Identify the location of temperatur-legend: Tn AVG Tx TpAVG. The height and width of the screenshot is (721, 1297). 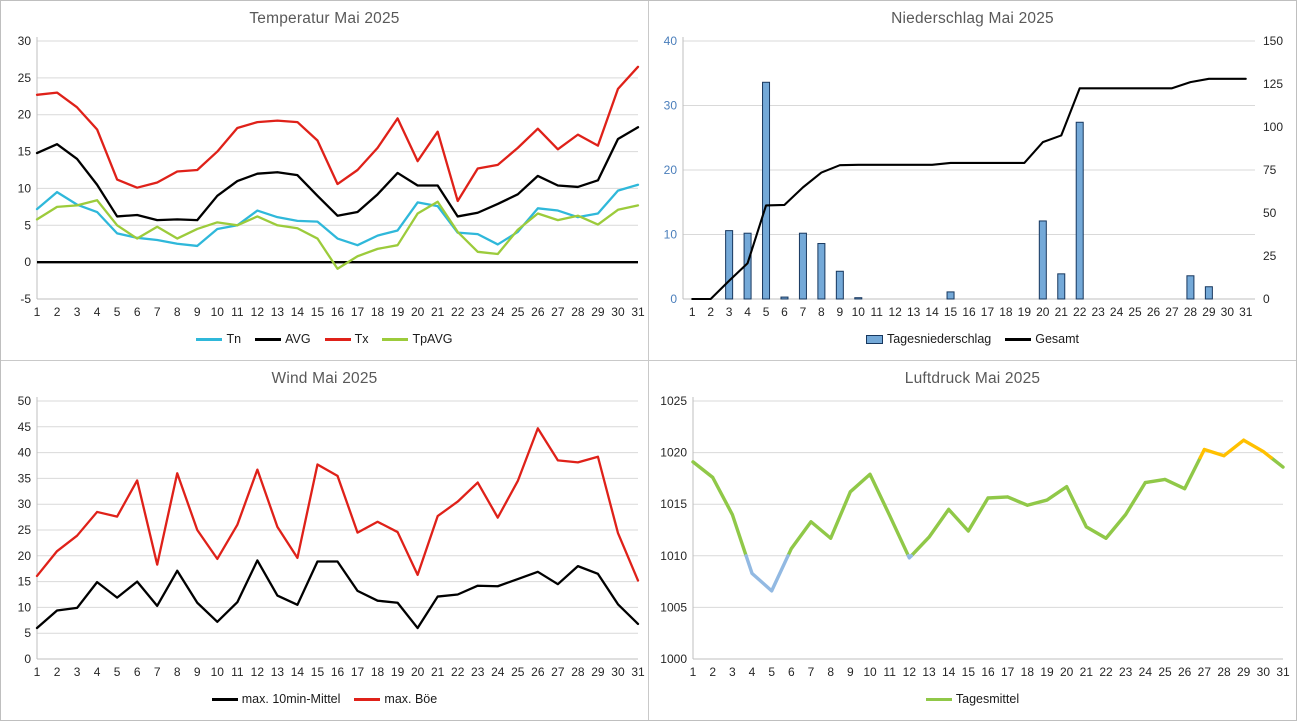
(324, 339).